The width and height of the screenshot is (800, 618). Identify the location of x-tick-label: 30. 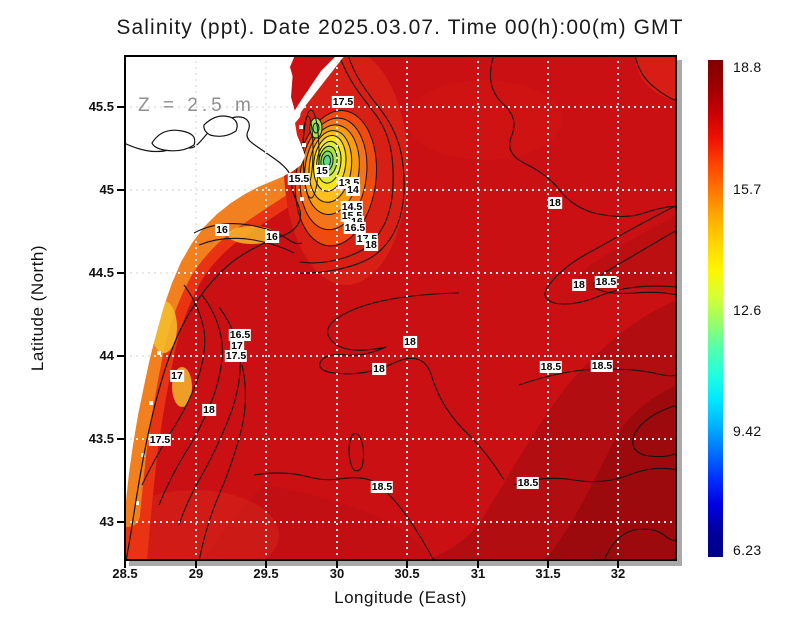
(337, 573).